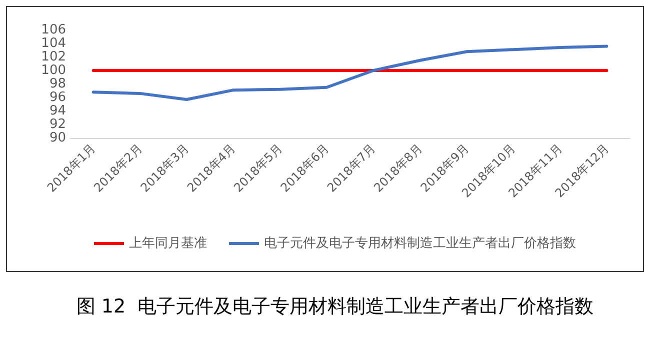 The height and width of the screenshot is (340, 670). I want to click on y-tick-label: 100, so click(53, 70).